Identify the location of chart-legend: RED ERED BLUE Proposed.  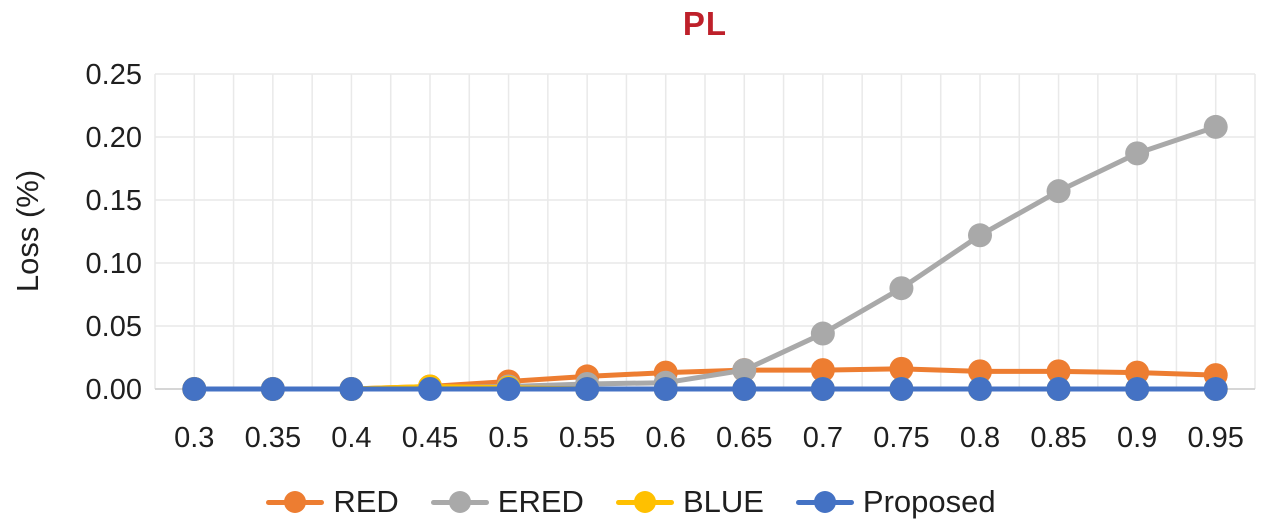
(631, 502).